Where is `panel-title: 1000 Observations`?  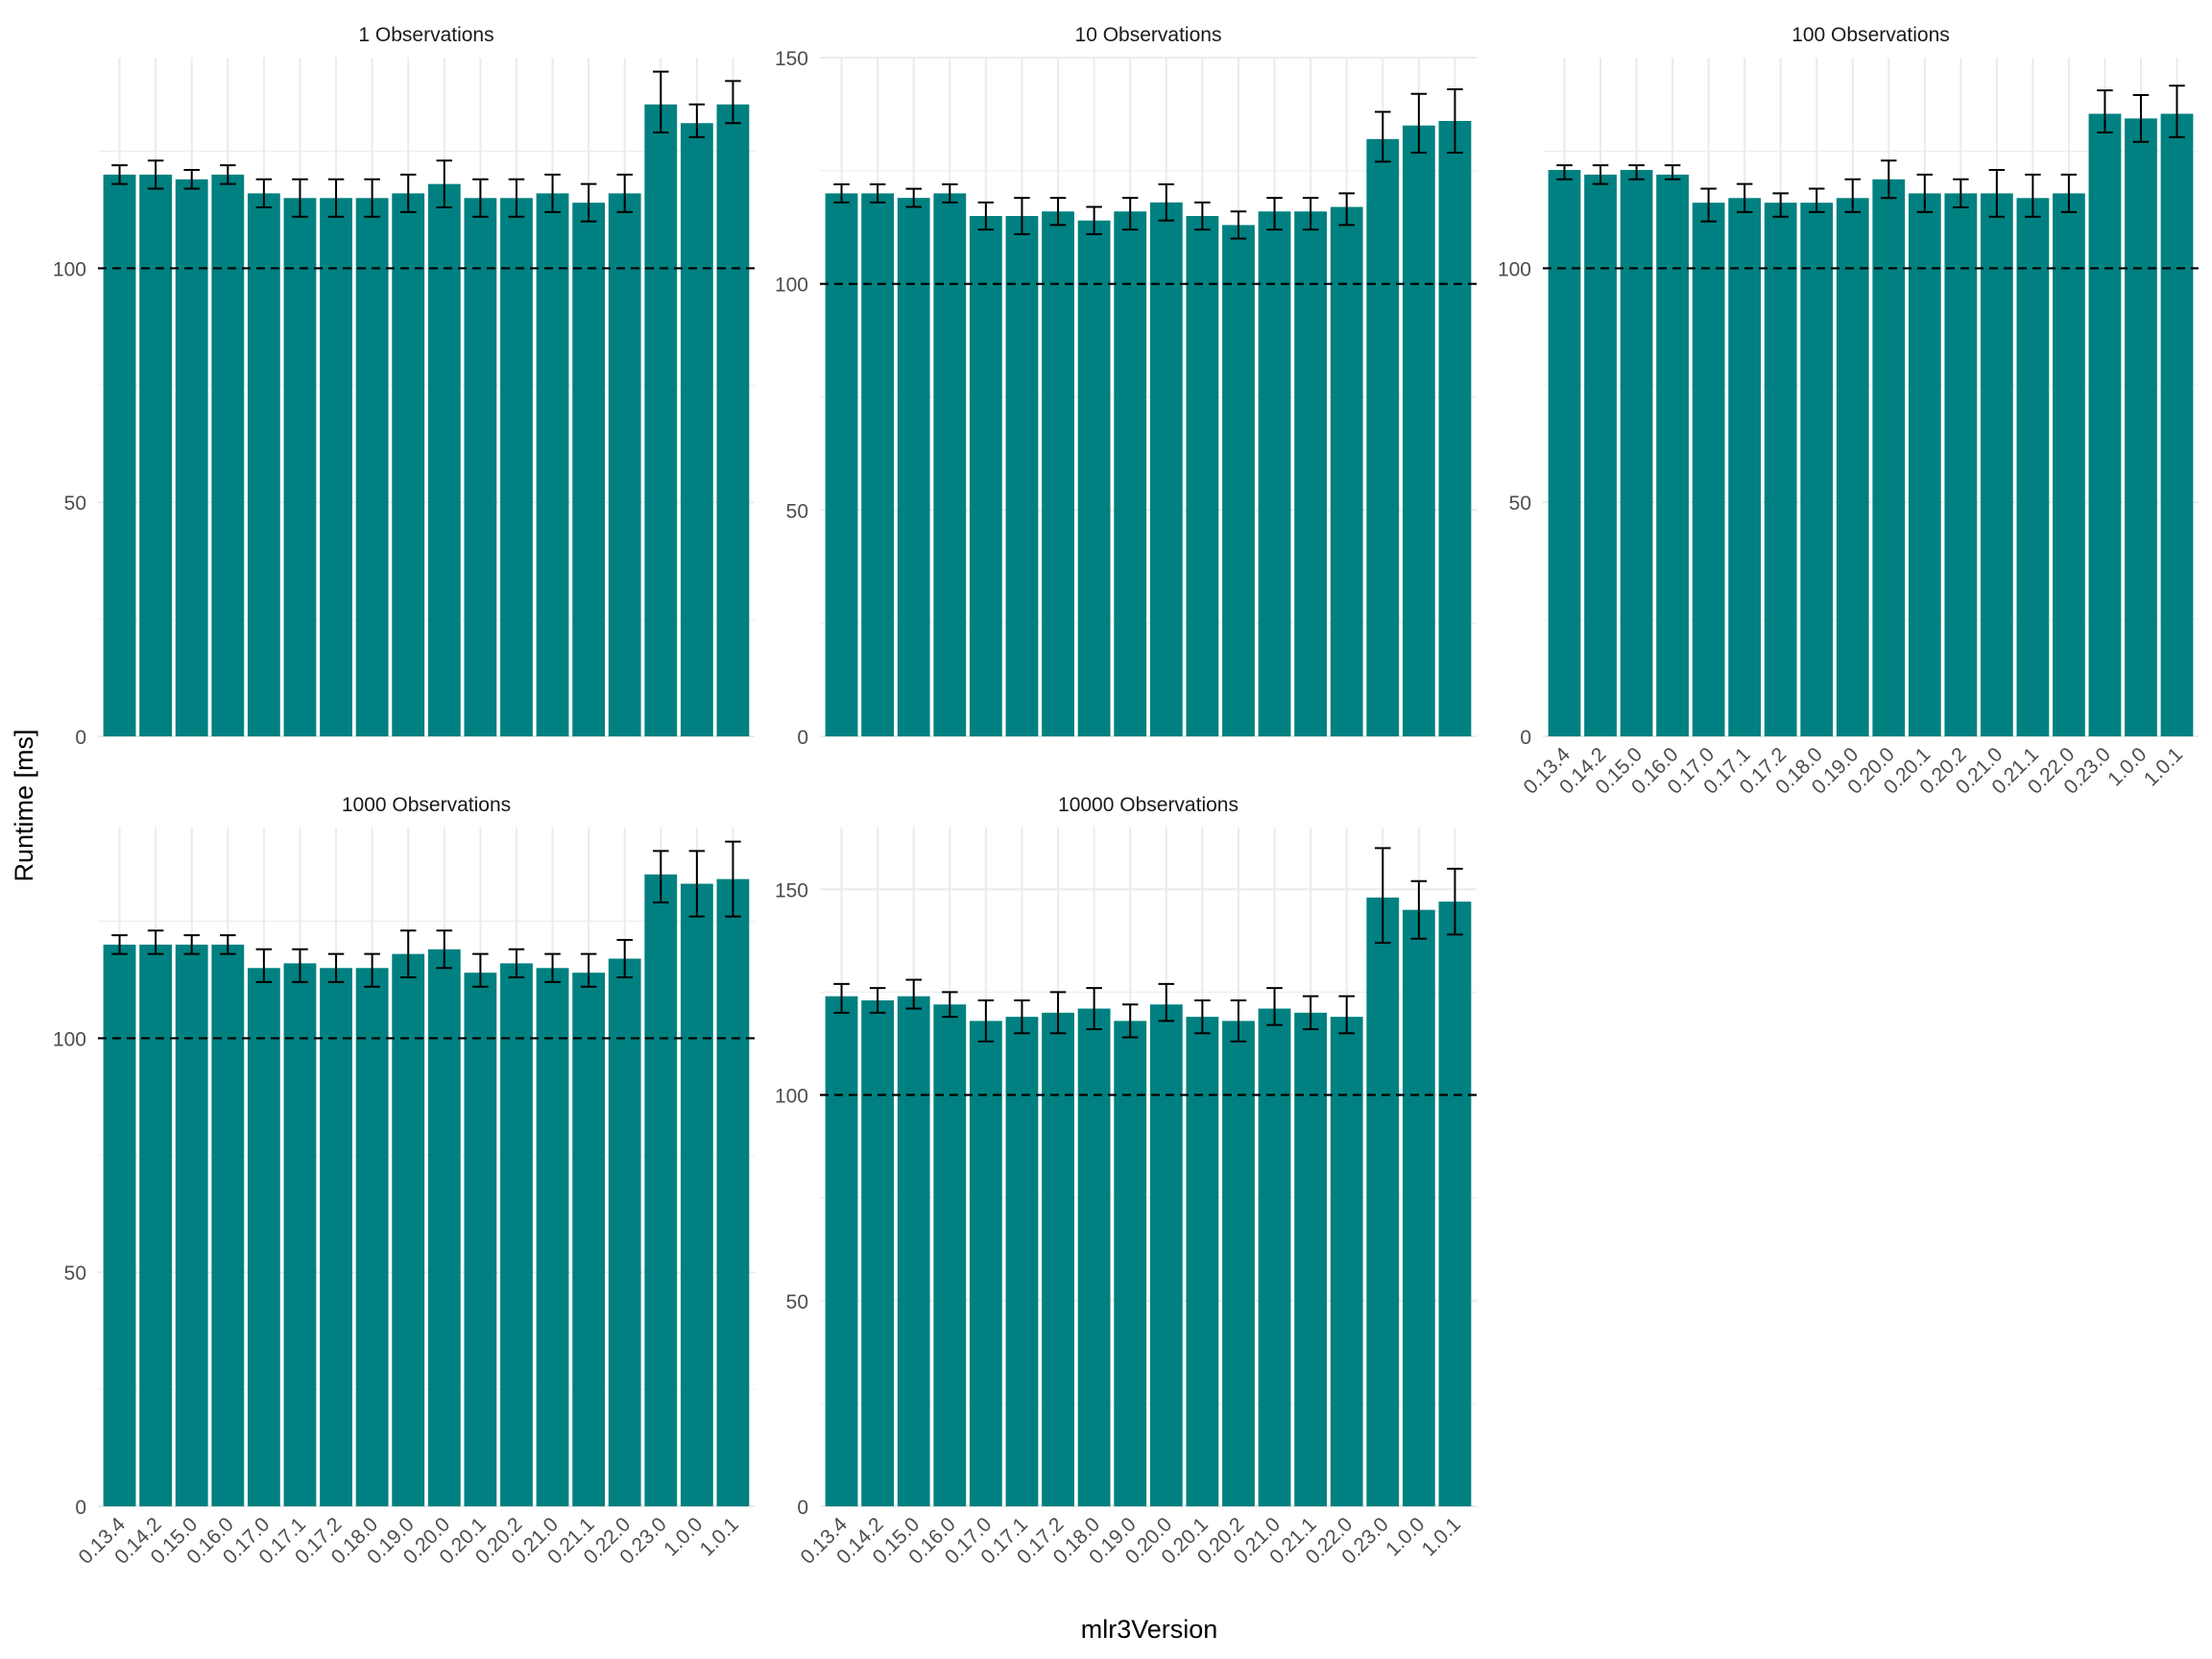
panel-title: 1000 Observations is located at coordinates (426, 805).